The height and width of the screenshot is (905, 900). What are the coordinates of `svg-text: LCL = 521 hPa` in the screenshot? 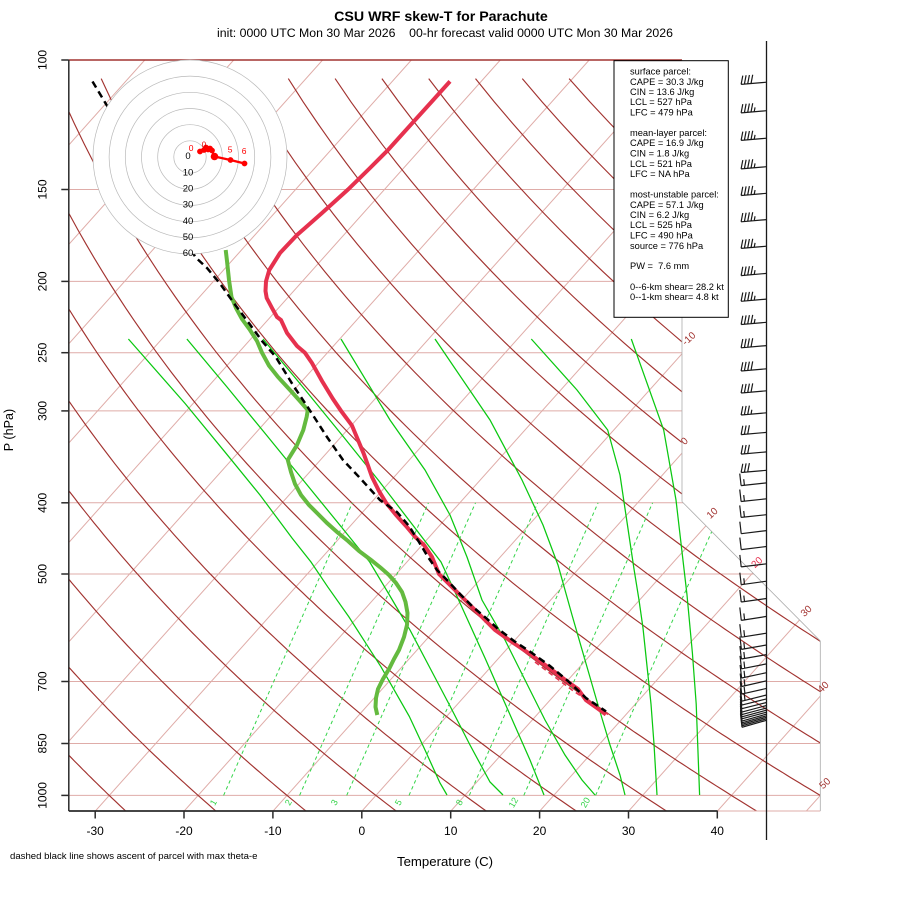 It's located at (661, 164).